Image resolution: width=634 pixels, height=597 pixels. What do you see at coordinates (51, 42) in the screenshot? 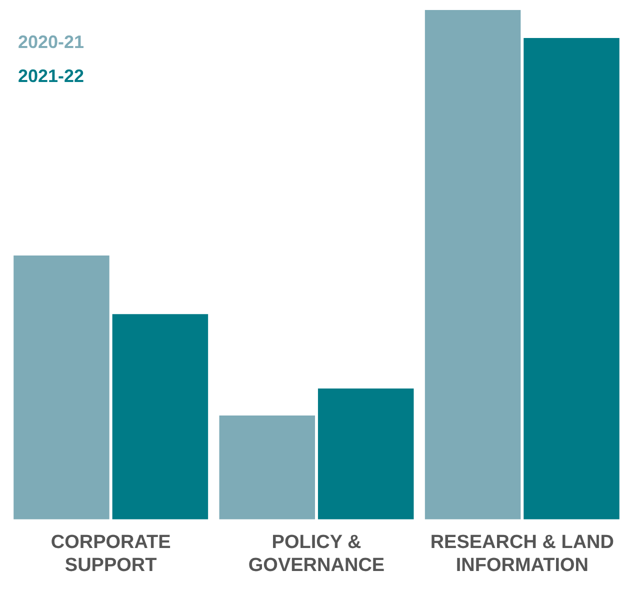
I see `text: 2020-21` at bounding box center [51, 42].